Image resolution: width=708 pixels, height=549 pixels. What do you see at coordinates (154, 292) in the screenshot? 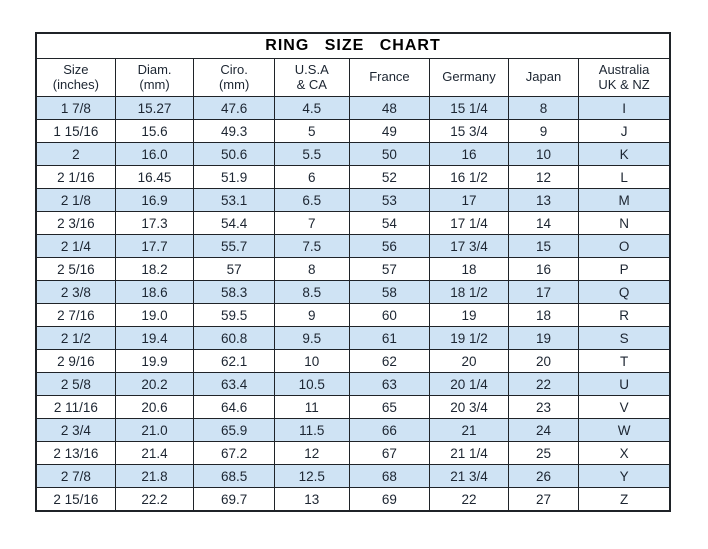
I see `table-cell: 18.6` at bounding box center [154, 292].